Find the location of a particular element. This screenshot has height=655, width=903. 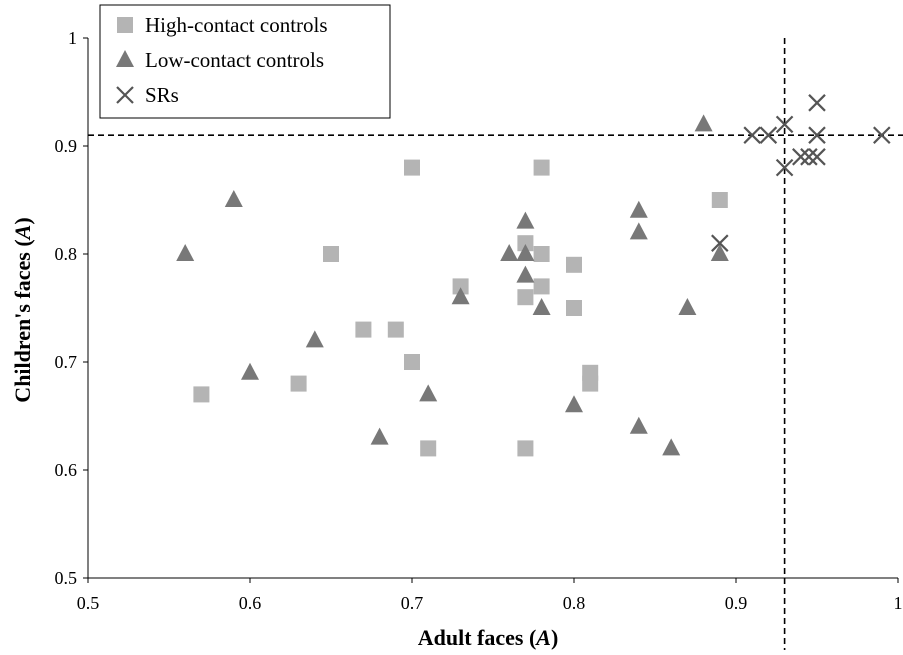

x-tick-label: 0.8 is located at coordinates (574, 603).